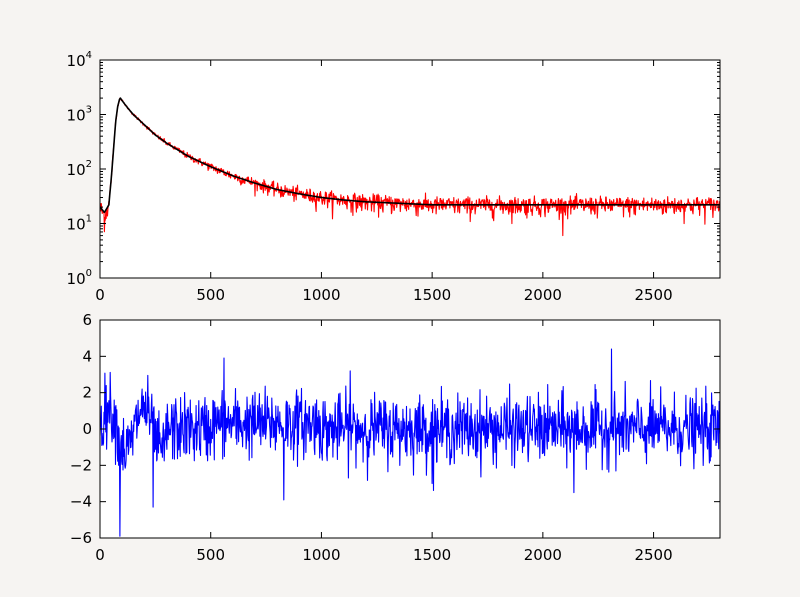  I want to click on y-tick-label: −2, so click(81, 465).